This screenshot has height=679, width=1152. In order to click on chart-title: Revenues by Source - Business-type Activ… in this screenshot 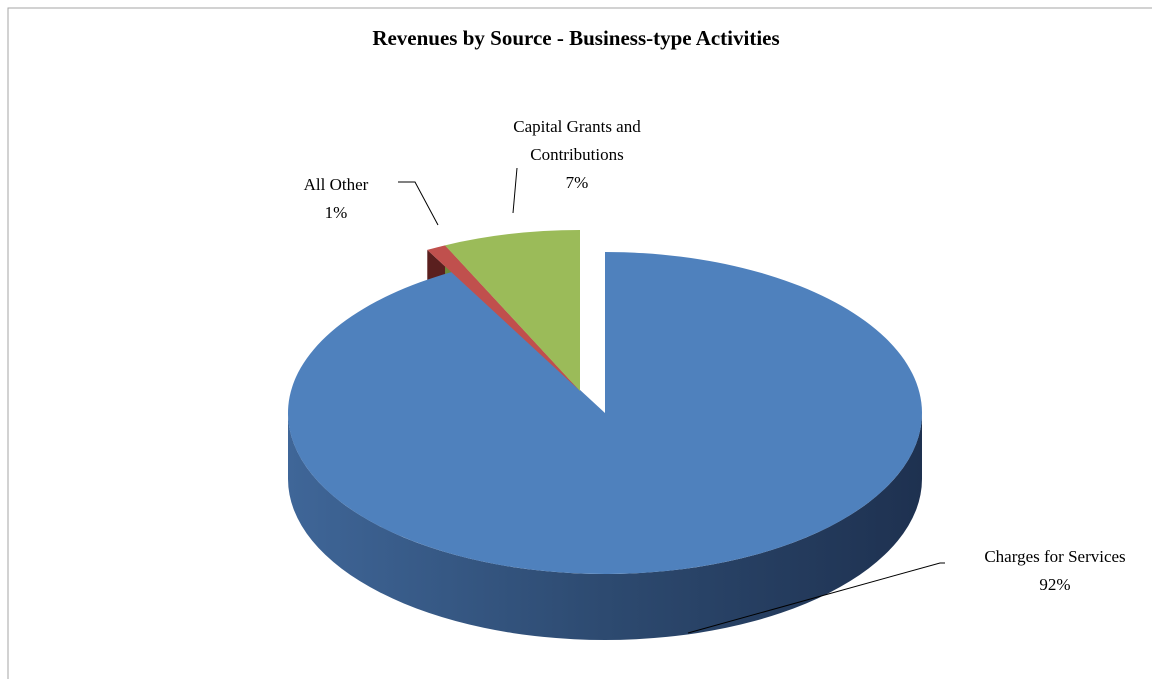, I will do `click(576, 38)`.